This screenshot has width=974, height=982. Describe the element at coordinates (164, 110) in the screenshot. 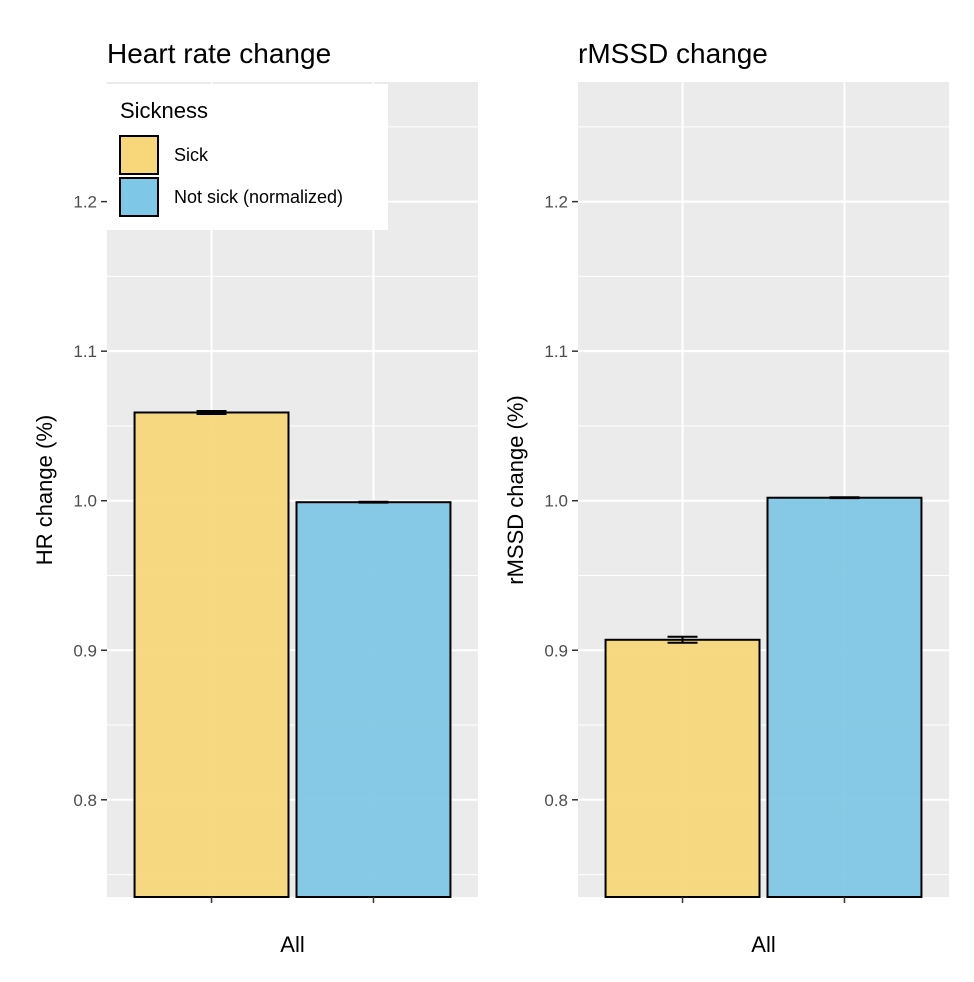

I see `legend-title: Sickness` at that location.